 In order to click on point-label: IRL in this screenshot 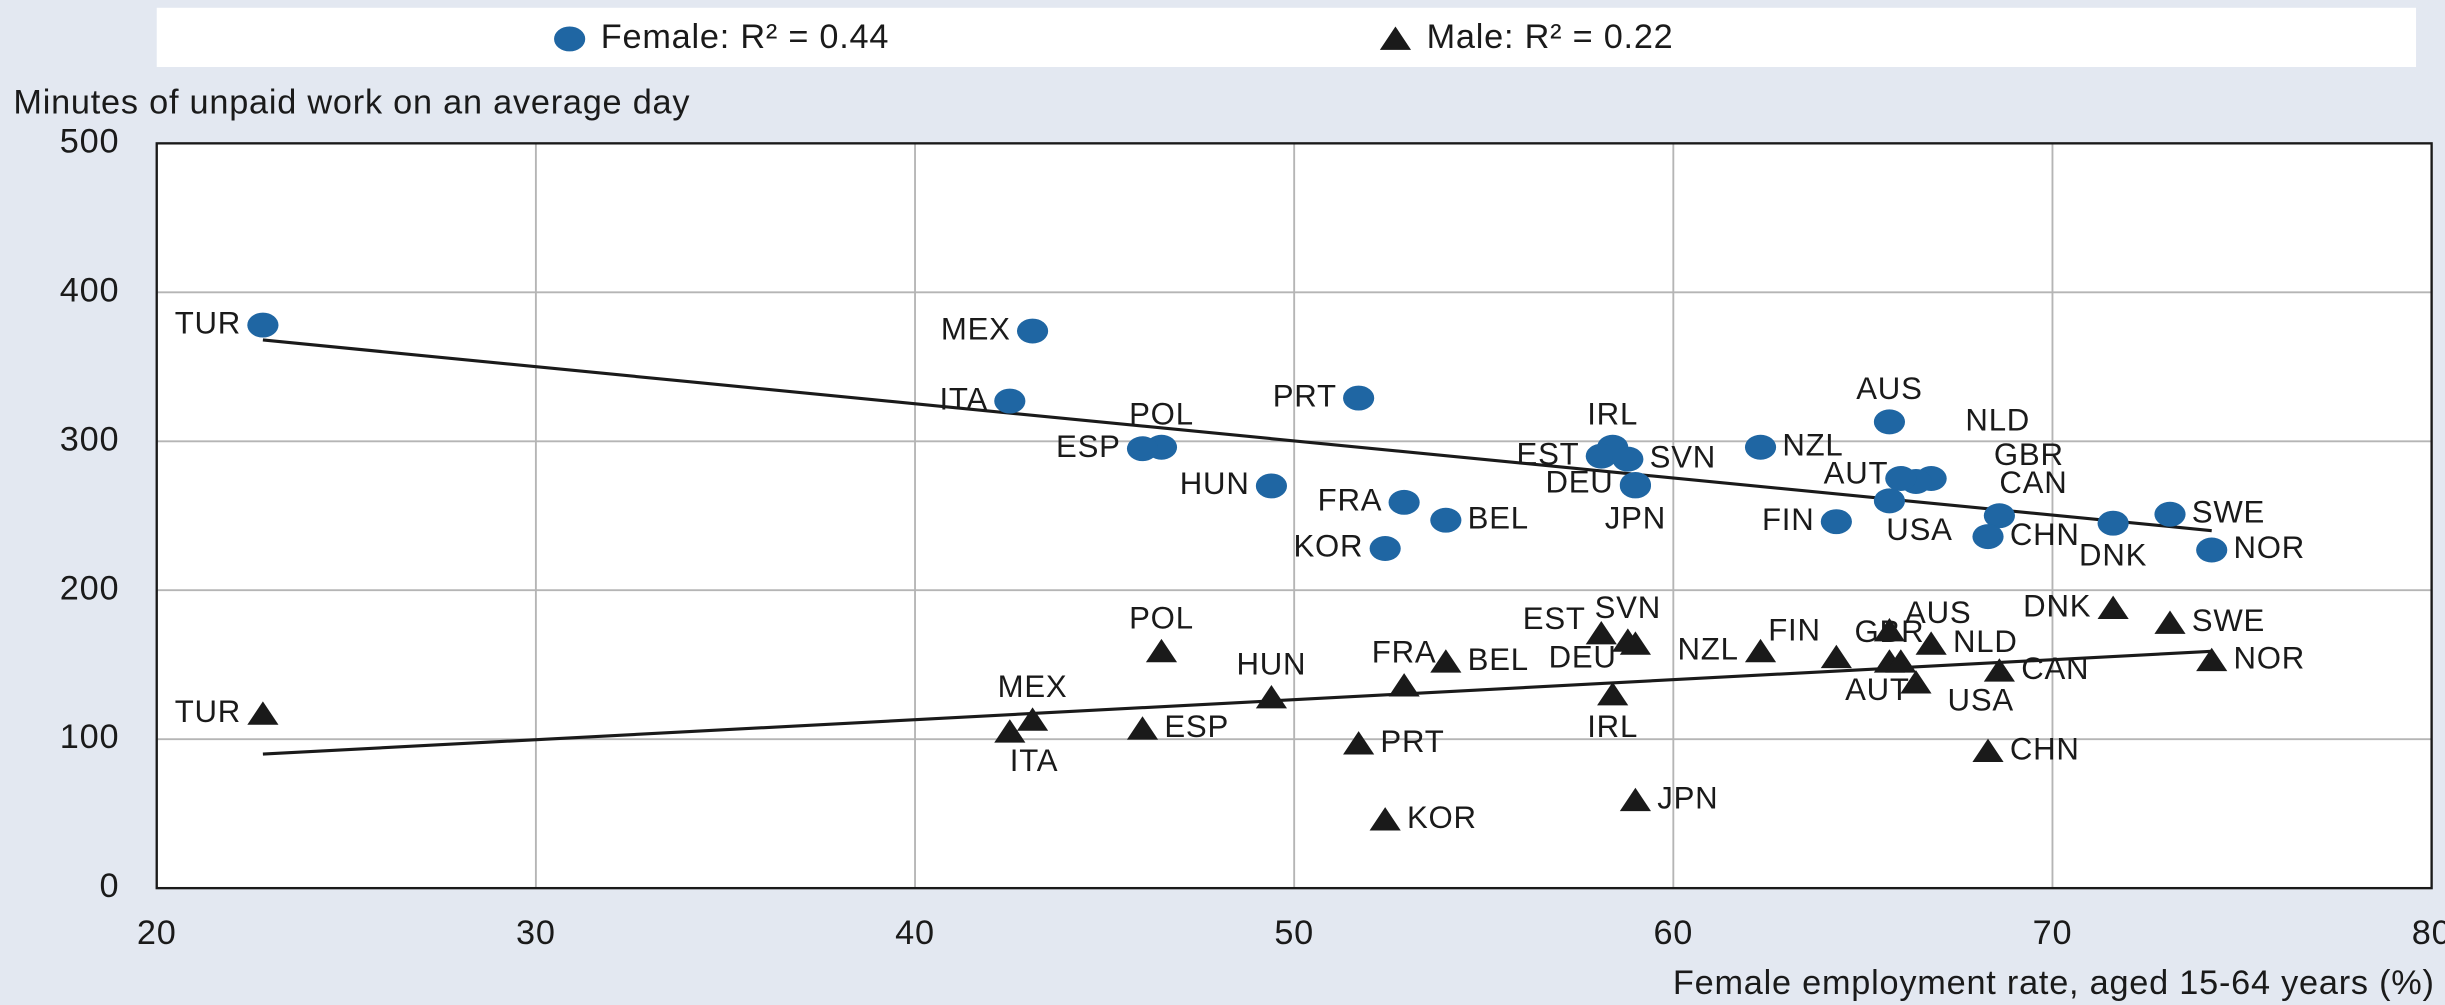, I will do `click(1612, 413)`.